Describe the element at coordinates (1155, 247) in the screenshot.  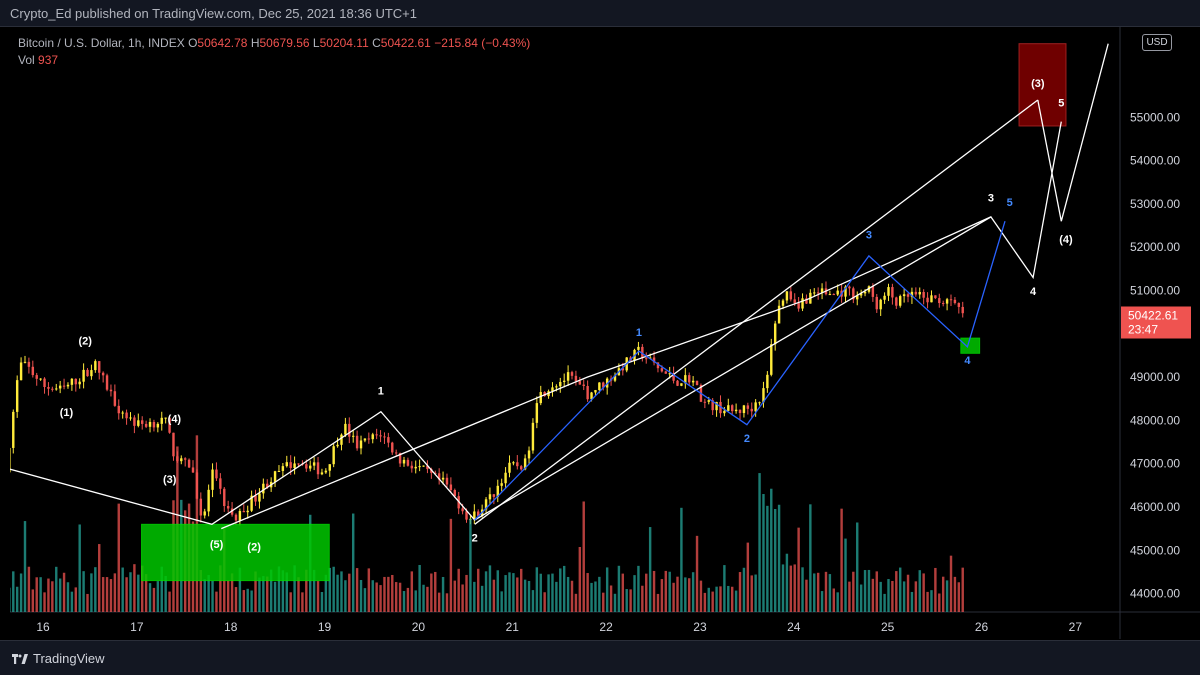
I see `price-tick-label: 52000.00` at that location.